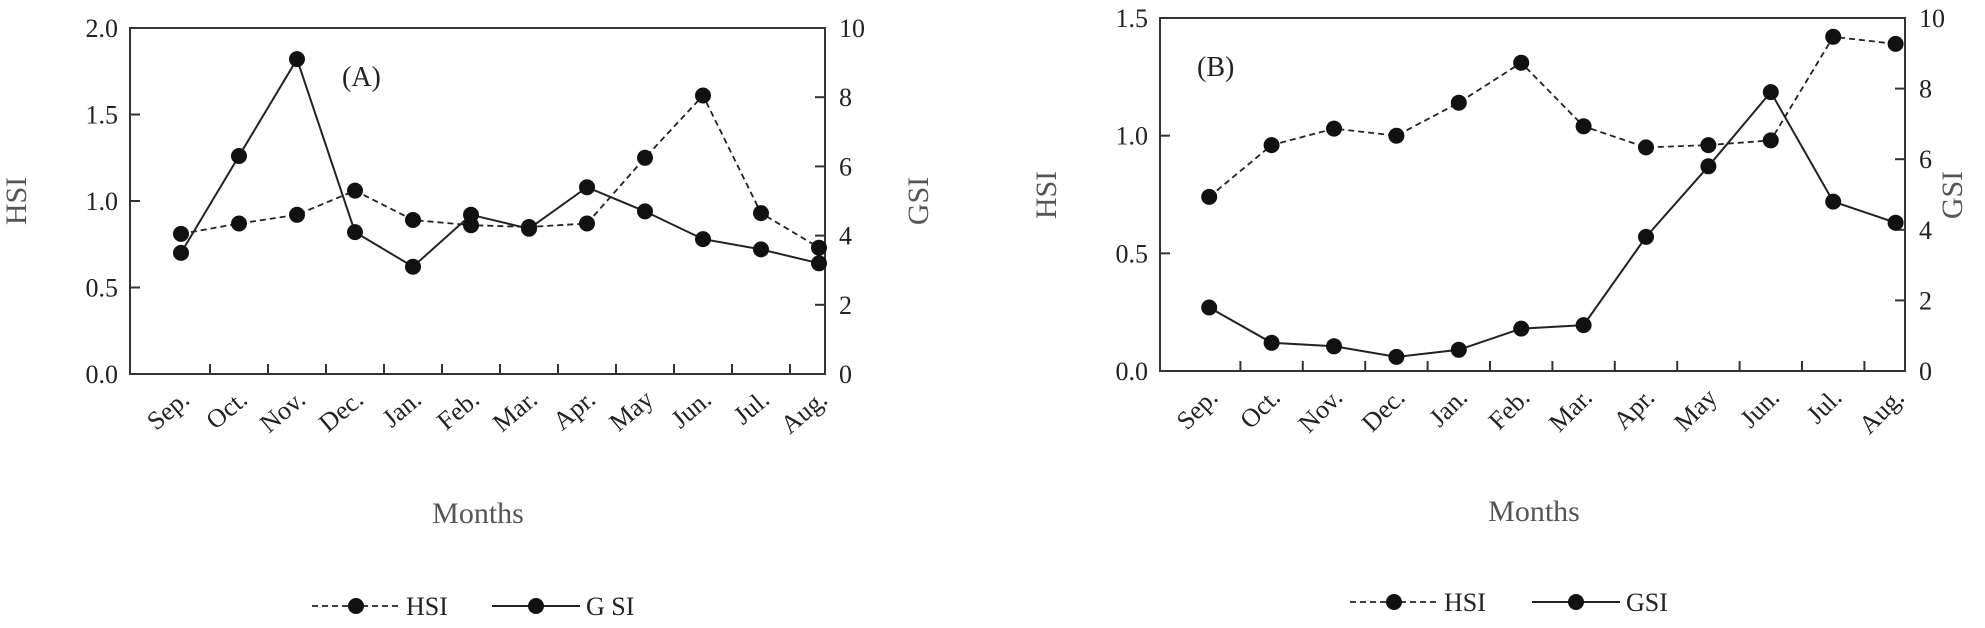 Image resolution: width=1985 pixels, height=628 pixels. I want to click on panel-b-hsi-series-line, so click(1552, 116).